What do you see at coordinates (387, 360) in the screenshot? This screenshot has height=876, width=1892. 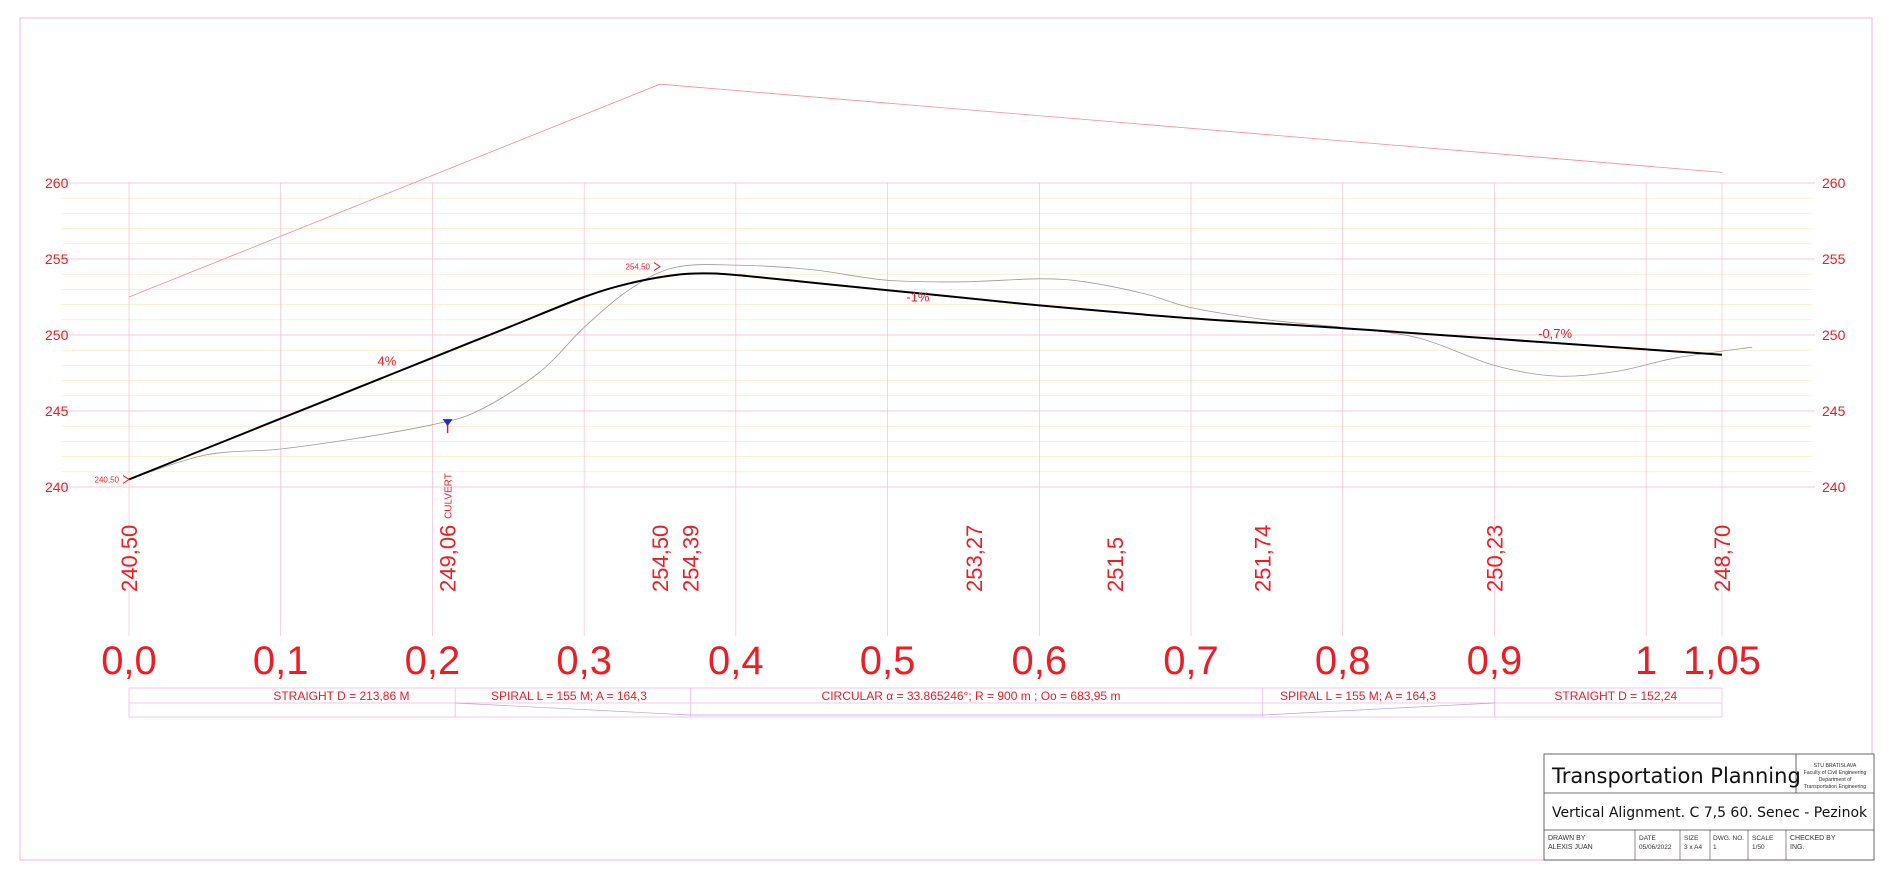 I see `grade-label: 4%` at bounding box center [387, 360].